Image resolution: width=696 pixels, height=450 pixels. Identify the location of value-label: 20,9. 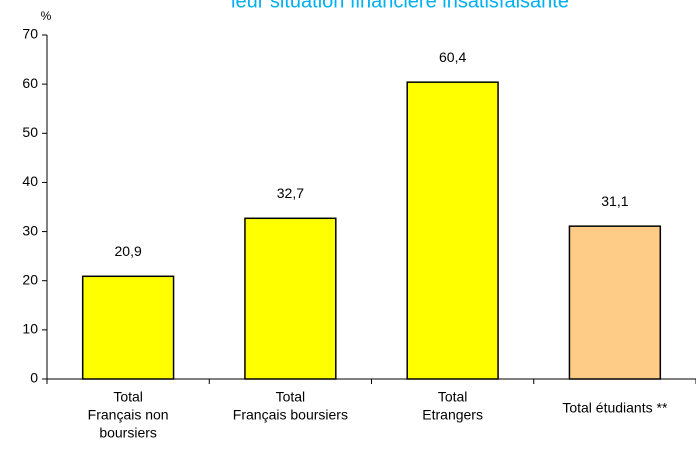
(128, 251).